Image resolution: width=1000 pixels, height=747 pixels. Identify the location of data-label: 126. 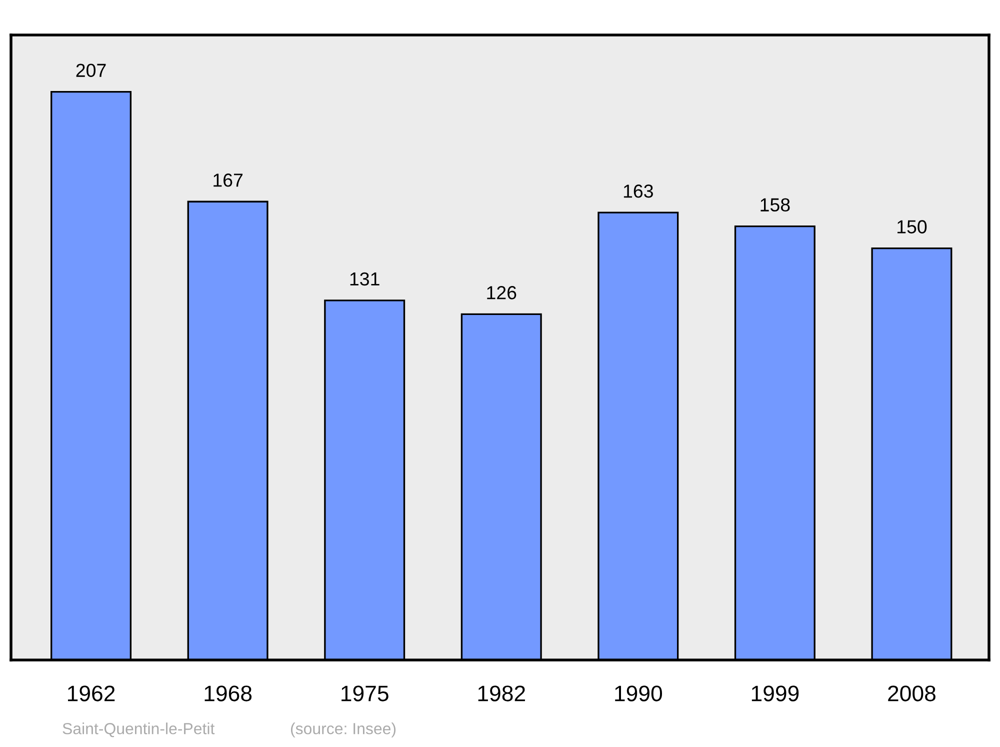
(501, 293).